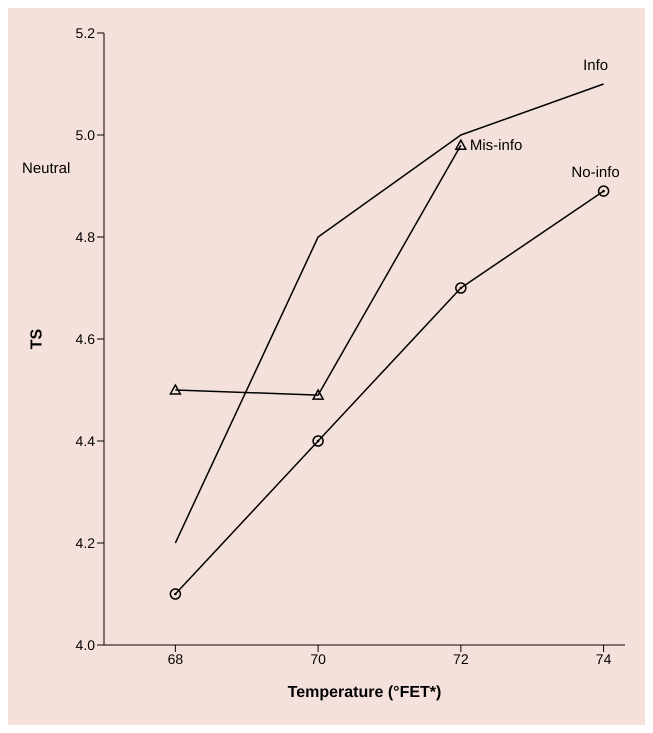 This screenshot has width=653, height=733. What do you see at coordinates (318, 658) in the screenshot?
I see `x-tick-label: 70` at bounding box center [318, 658].